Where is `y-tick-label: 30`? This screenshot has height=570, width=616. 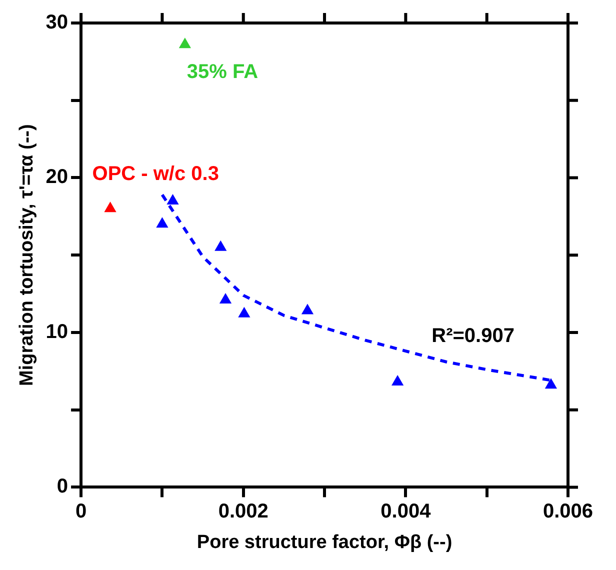 y-tick-label: 30 is located at coordinates (57, 23).